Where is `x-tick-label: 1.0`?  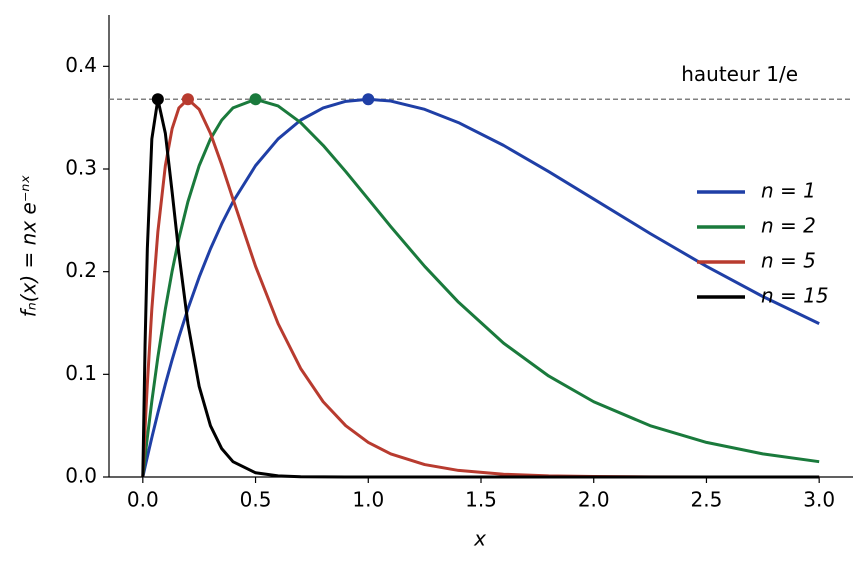
x-tick-label: 1.0 is located at coordinates (368, 500).